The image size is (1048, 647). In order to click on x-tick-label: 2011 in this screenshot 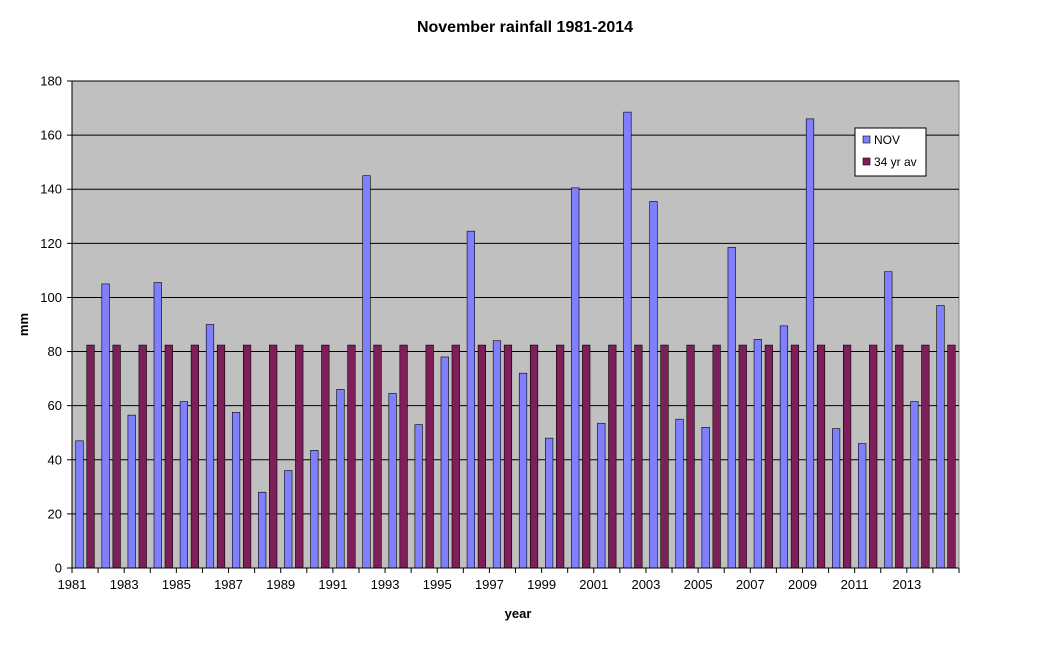, I will do `click(855, 584)`.